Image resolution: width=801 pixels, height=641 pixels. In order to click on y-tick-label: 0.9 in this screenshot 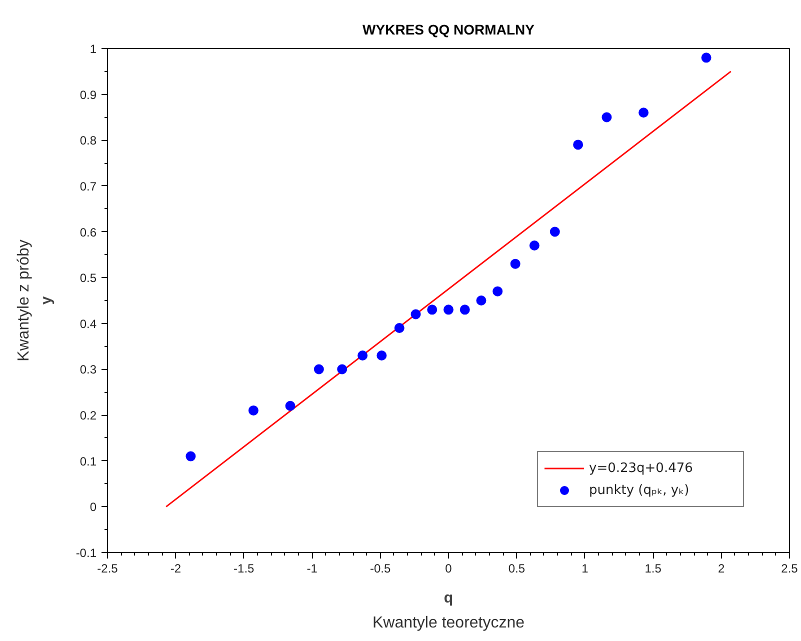, I will do `click(88, 95)`.